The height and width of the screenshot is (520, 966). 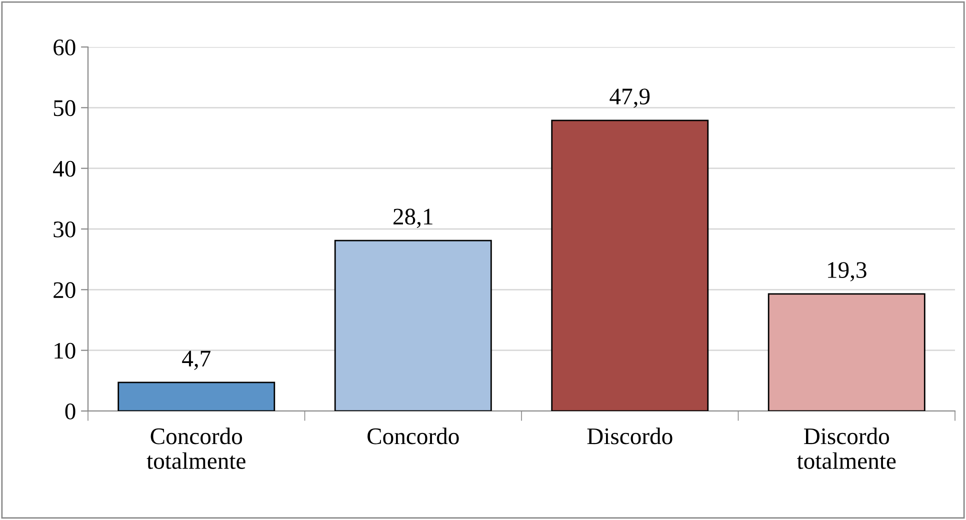 What do you see at coordinates (847, 272) in the screenshot?
I see `data-label: 19,3` at bounding box center [847, 272].